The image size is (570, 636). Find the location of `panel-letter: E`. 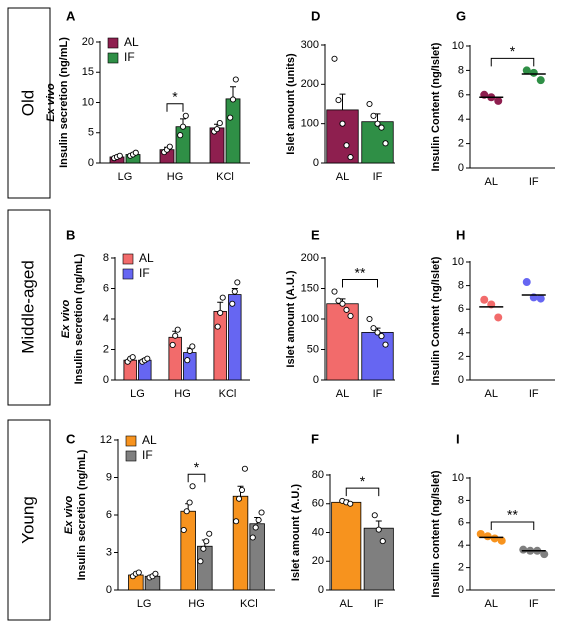

panel-letter: E is located at coordinates (315, 234).